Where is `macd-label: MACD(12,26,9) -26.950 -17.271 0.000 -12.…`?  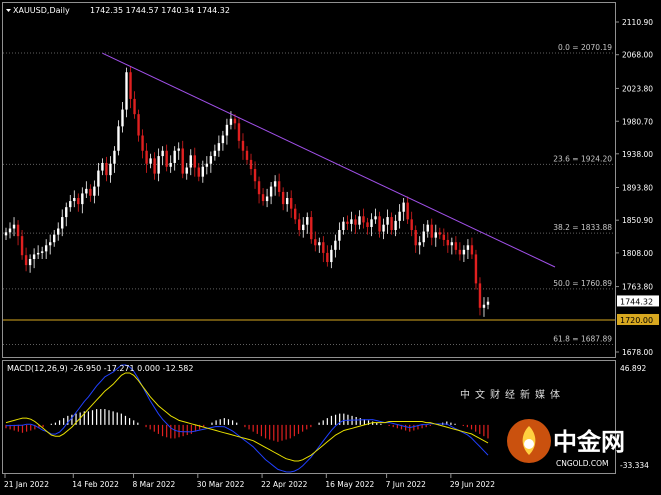
macd-label: MACD(12,26,9) -26.950 -17.271 0.000 -12.… is located at coordinates (100, 368).